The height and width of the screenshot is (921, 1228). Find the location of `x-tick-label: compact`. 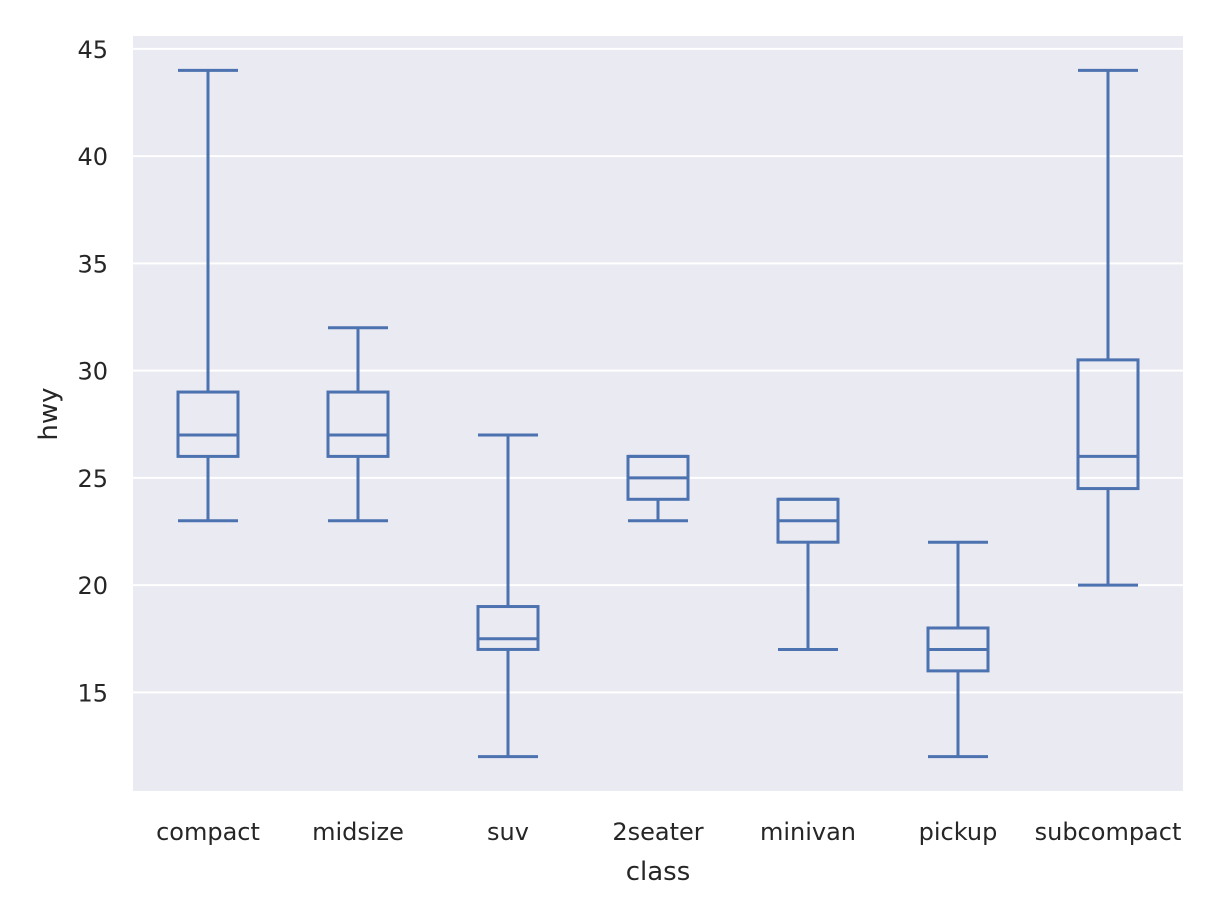

x-tick-label: compact is located at coordinates (208, 832).